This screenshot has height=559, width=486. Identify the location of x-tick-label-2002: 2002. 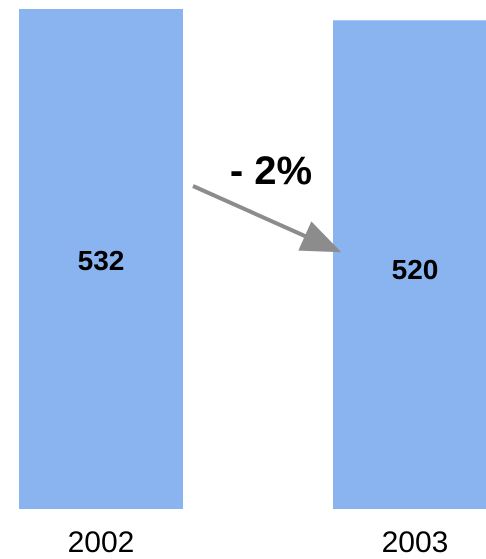
(101, 542).